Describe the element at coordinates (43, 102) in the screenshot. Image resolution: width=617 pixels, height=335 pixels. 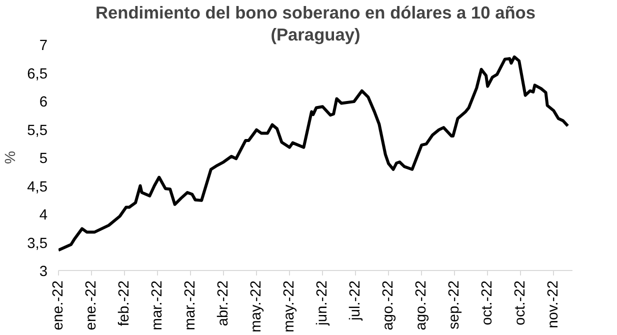
I see `y-tick-label: 6` at that location.